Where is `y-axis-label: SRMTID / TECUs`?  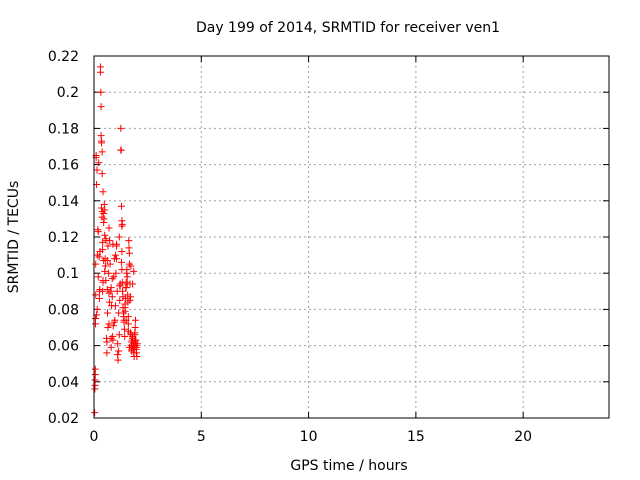 y-axis-label: SRMTID / TECUs is located at coordinates (14, 237).